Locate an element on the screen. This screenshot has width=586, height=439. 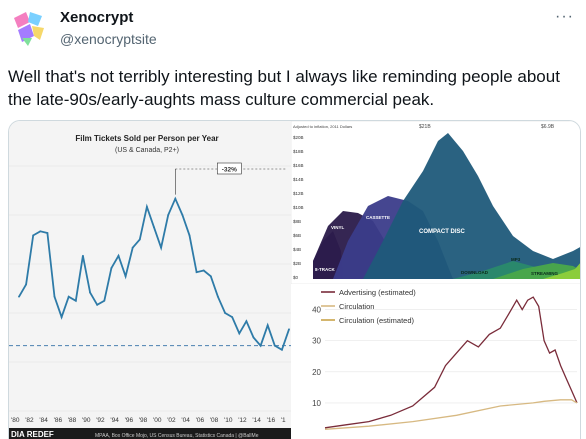
avatar-logo-icon is located at coordinates (29, 29).